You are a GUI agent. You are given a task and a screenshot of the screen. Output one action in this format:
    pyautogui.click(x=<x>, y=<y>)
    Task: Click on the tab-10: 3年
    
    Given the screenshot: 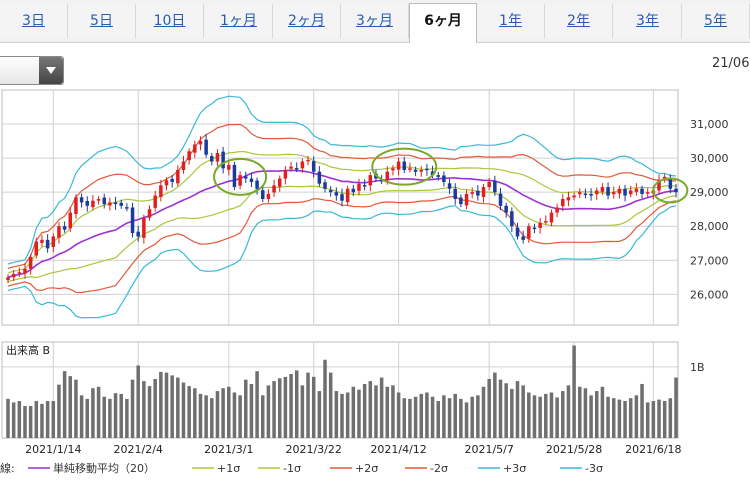 What is the action you would take?
    pyautogui.click(x=648, y=21)
    